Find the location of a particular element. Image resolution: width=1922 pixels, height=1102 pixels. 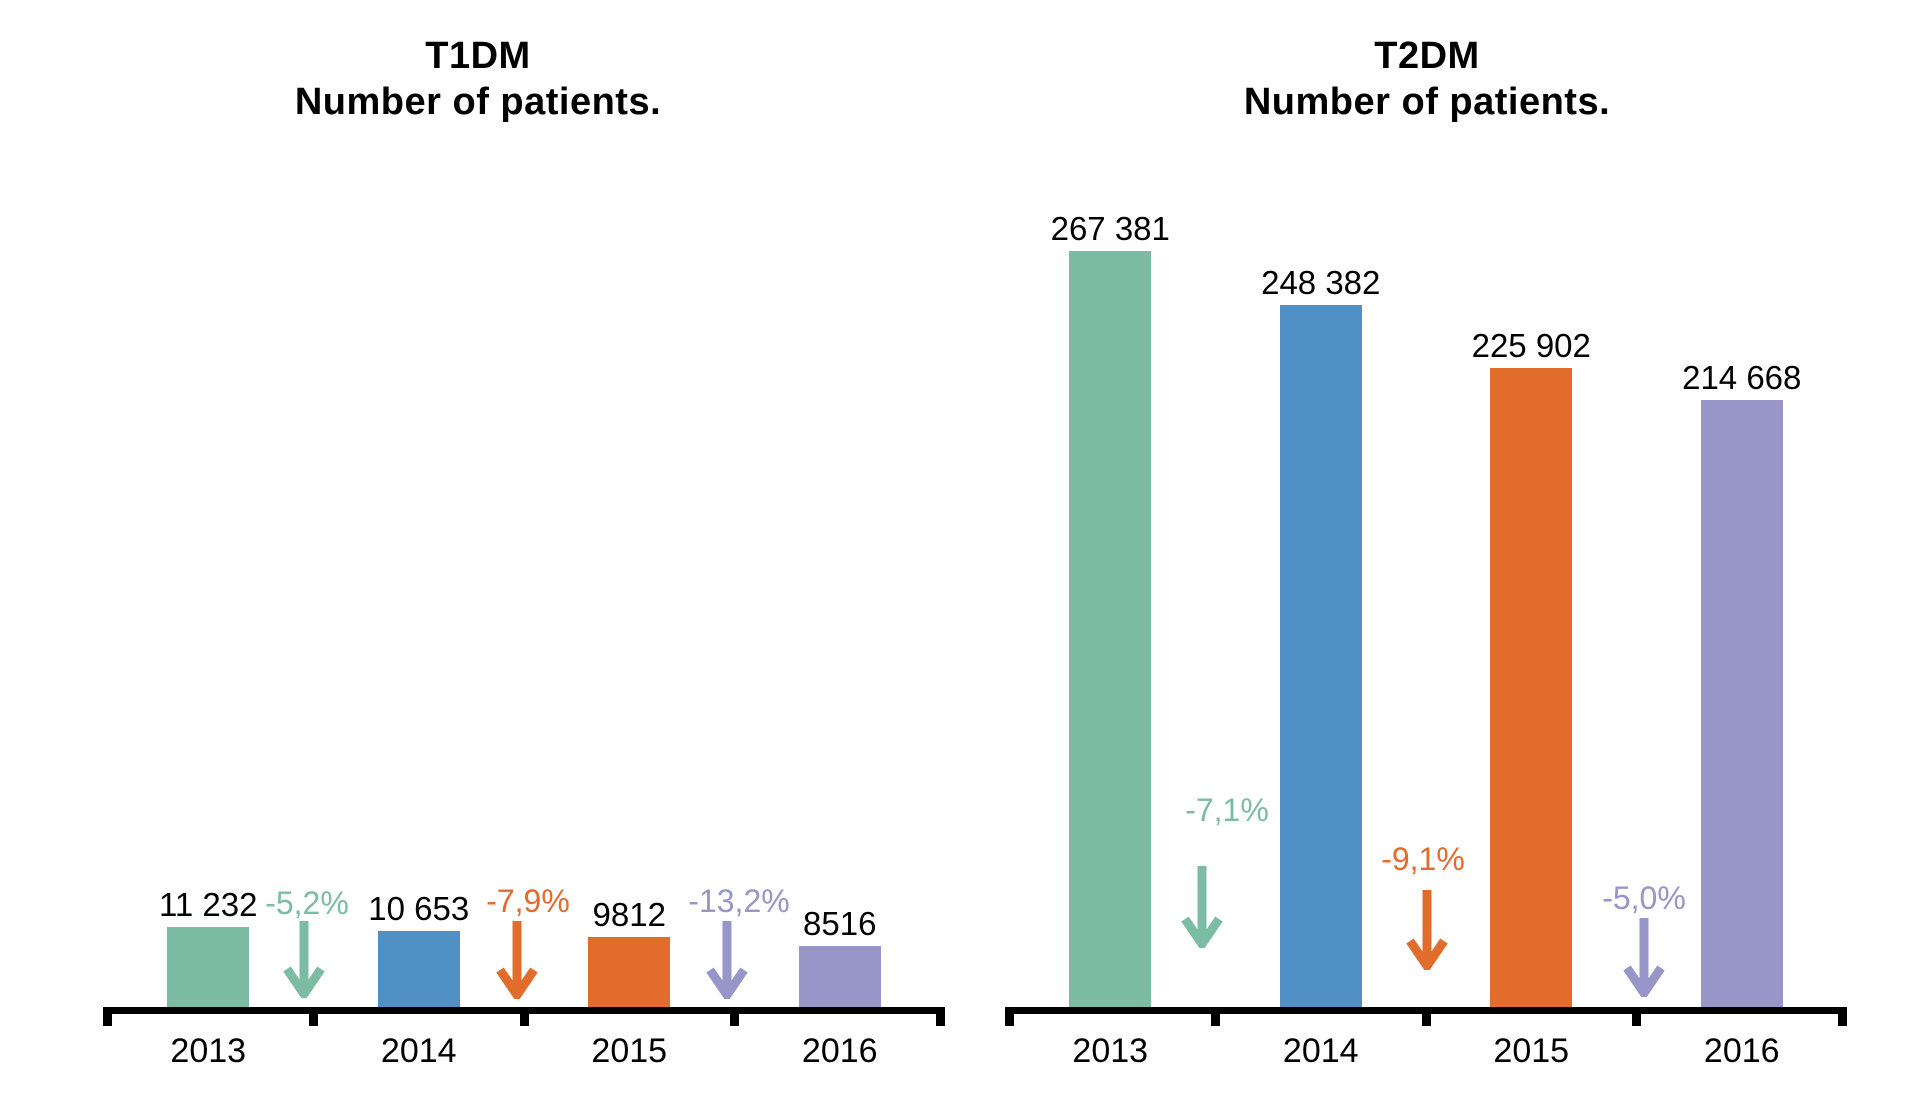

t2dm-bar-2016 is located at coordinates (1741, 703).